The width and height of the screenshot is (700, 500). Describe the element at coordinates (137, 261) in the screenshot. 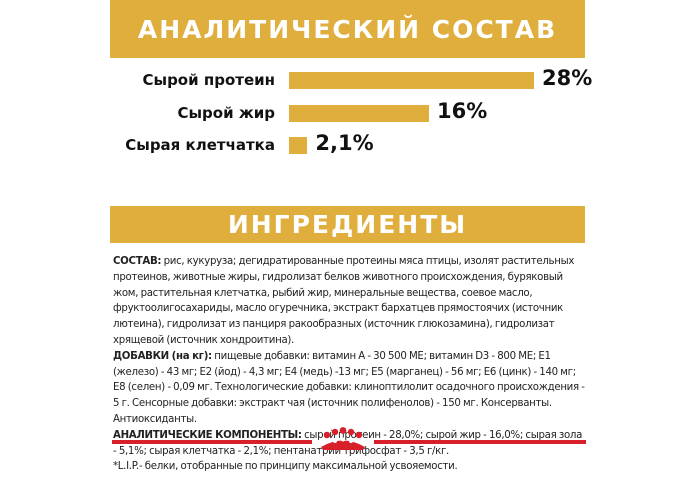

I see `composition-key: СОСТАВ:` at that location.